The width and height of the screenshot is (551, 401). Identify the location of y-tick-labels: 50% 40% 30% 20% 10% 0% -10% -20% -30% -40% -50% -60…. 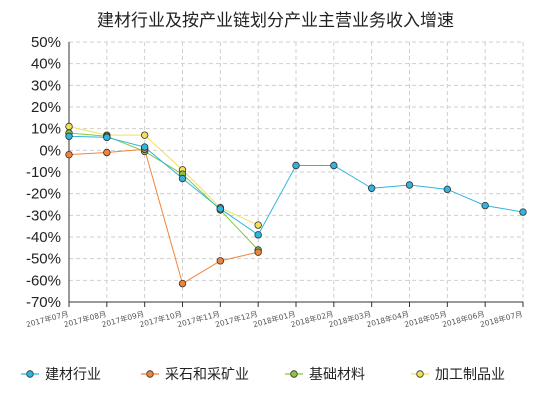
(43, 172).